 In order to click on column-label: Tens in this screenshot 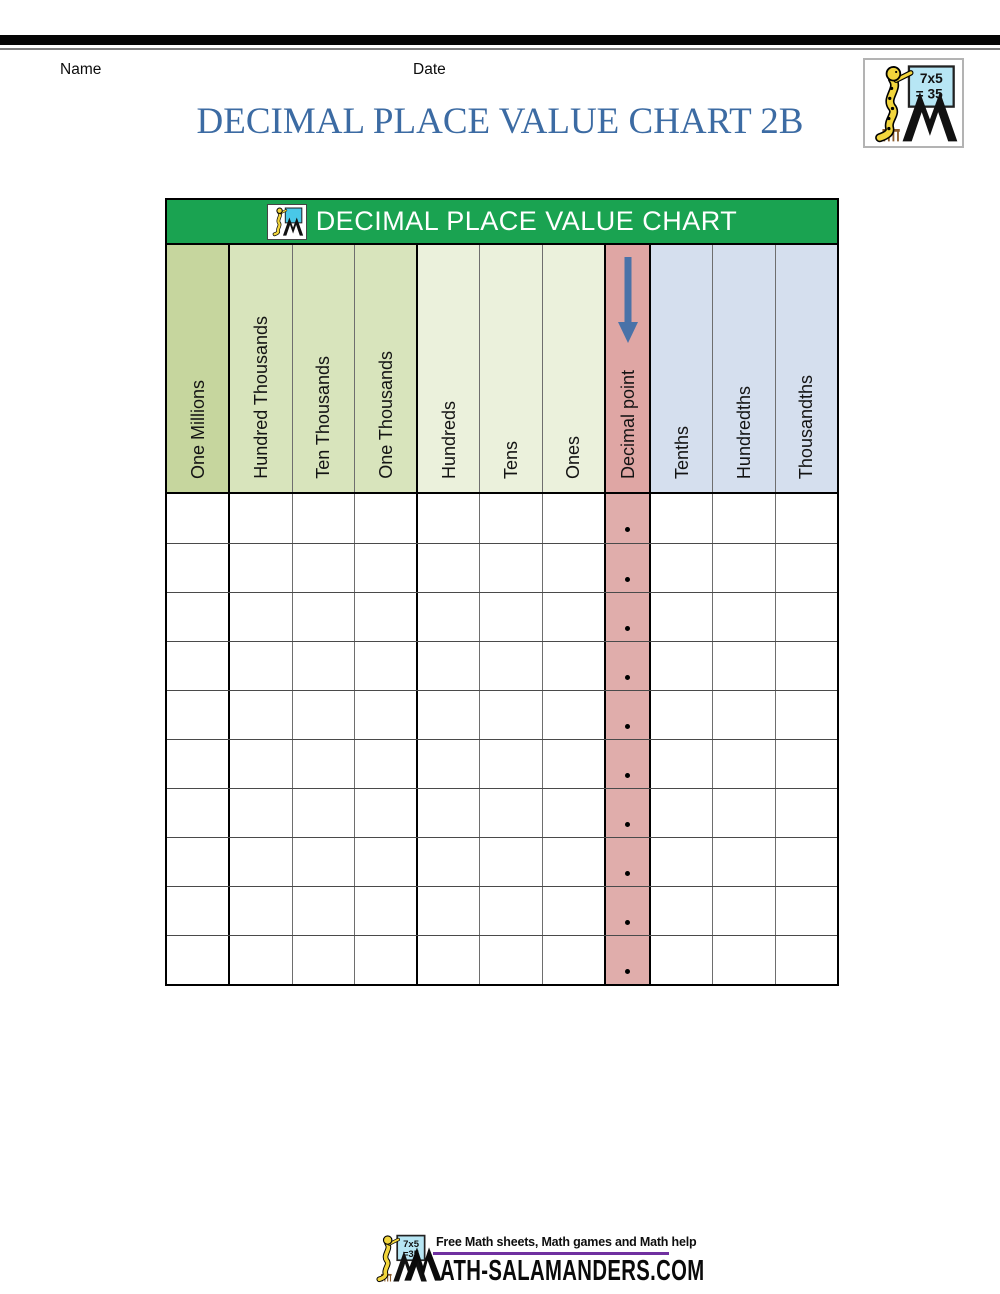, I will do `click(511, 459)`.